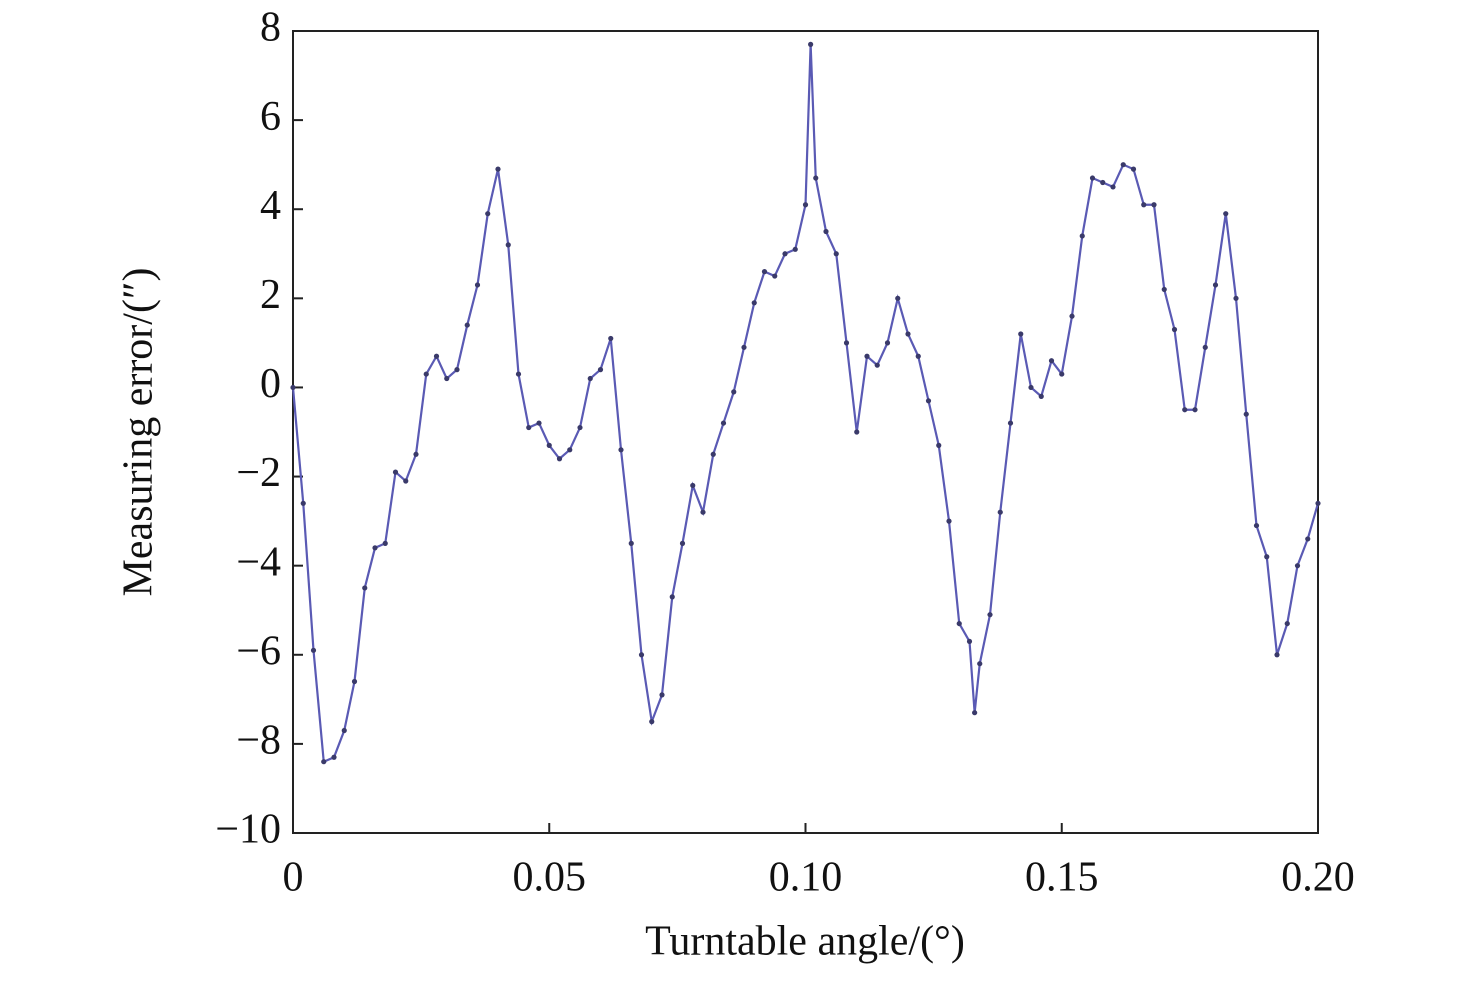 This screenshot has height=981, width=1476. What do you see at coordinates (248, 830) in the screenshot?
I see `y-tick-label: −10` at bounding box center [248, 830].